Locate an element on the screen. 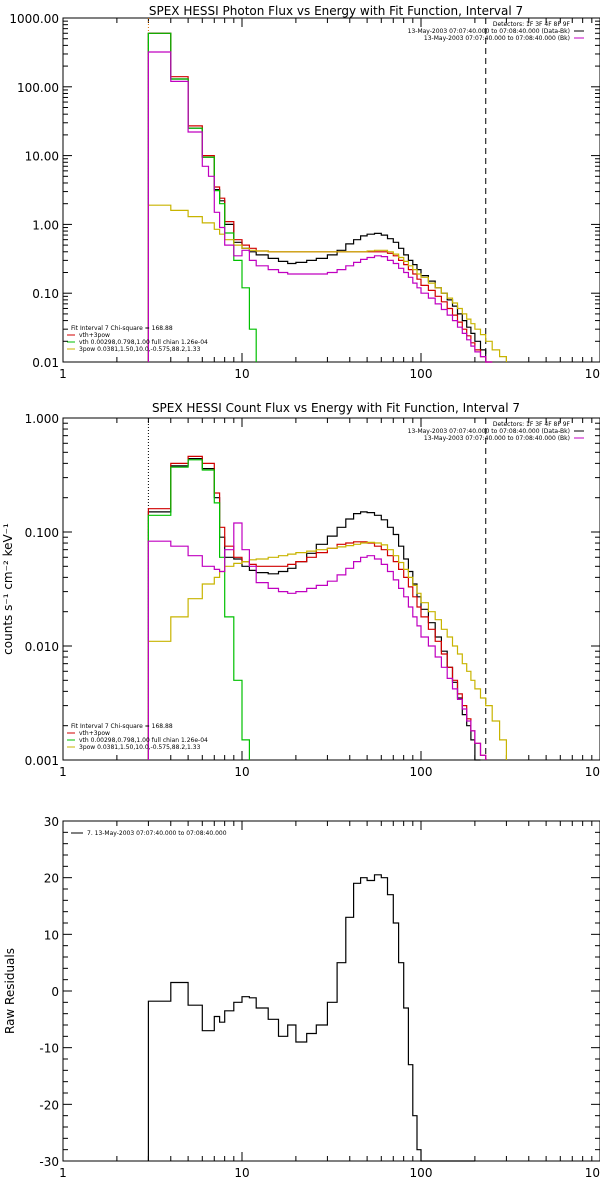  y-tick-label: 100.00 is located at coordinates (38, 88).